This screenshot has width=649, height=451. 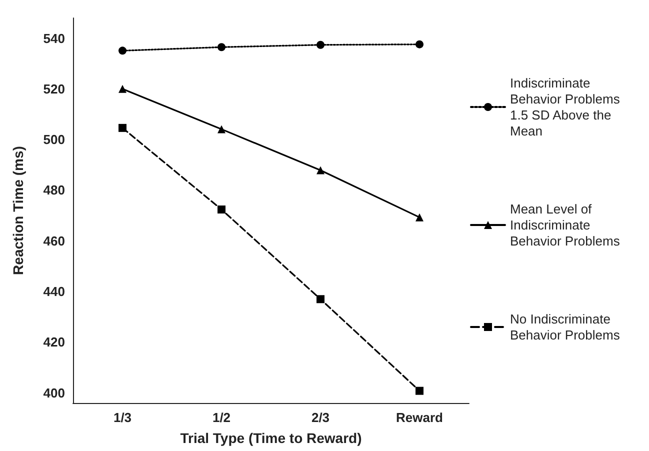 I want to click on x-tick-label: Reward, so click(x=420, y=417).